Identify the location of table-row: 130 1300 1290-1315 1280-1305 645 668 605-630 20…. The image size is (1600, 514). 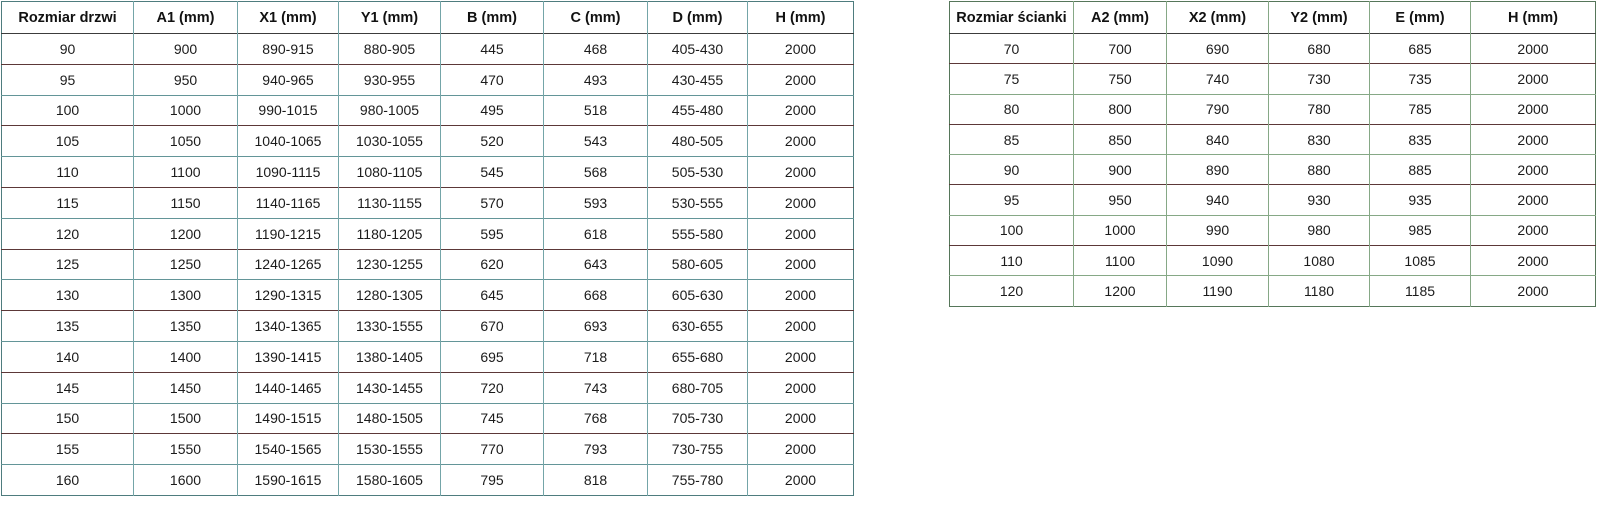
(427, 295).